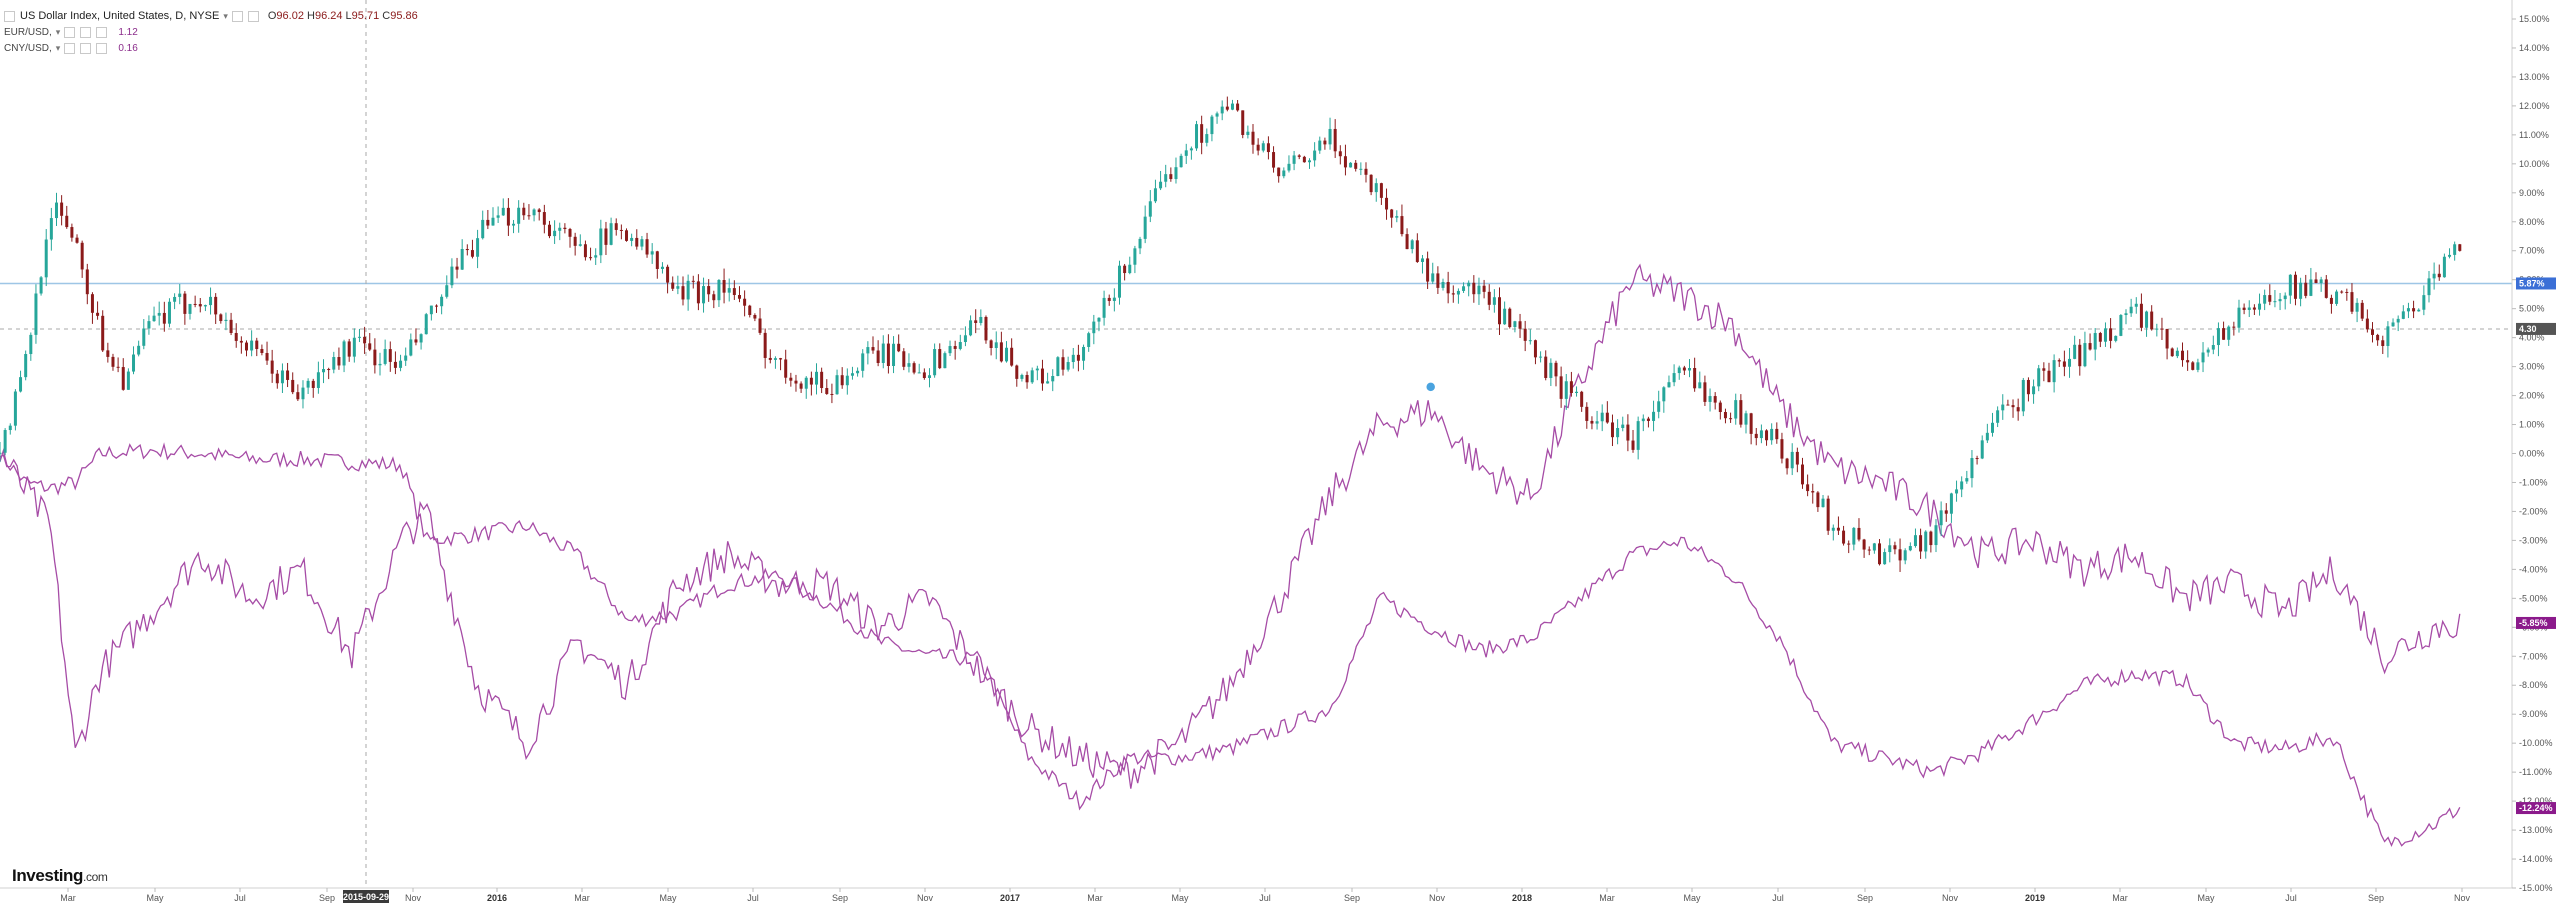  Describe the element at coordinates (2533, 482) in the screenshot. I see `y-tick-label: -1.00%` at that location.